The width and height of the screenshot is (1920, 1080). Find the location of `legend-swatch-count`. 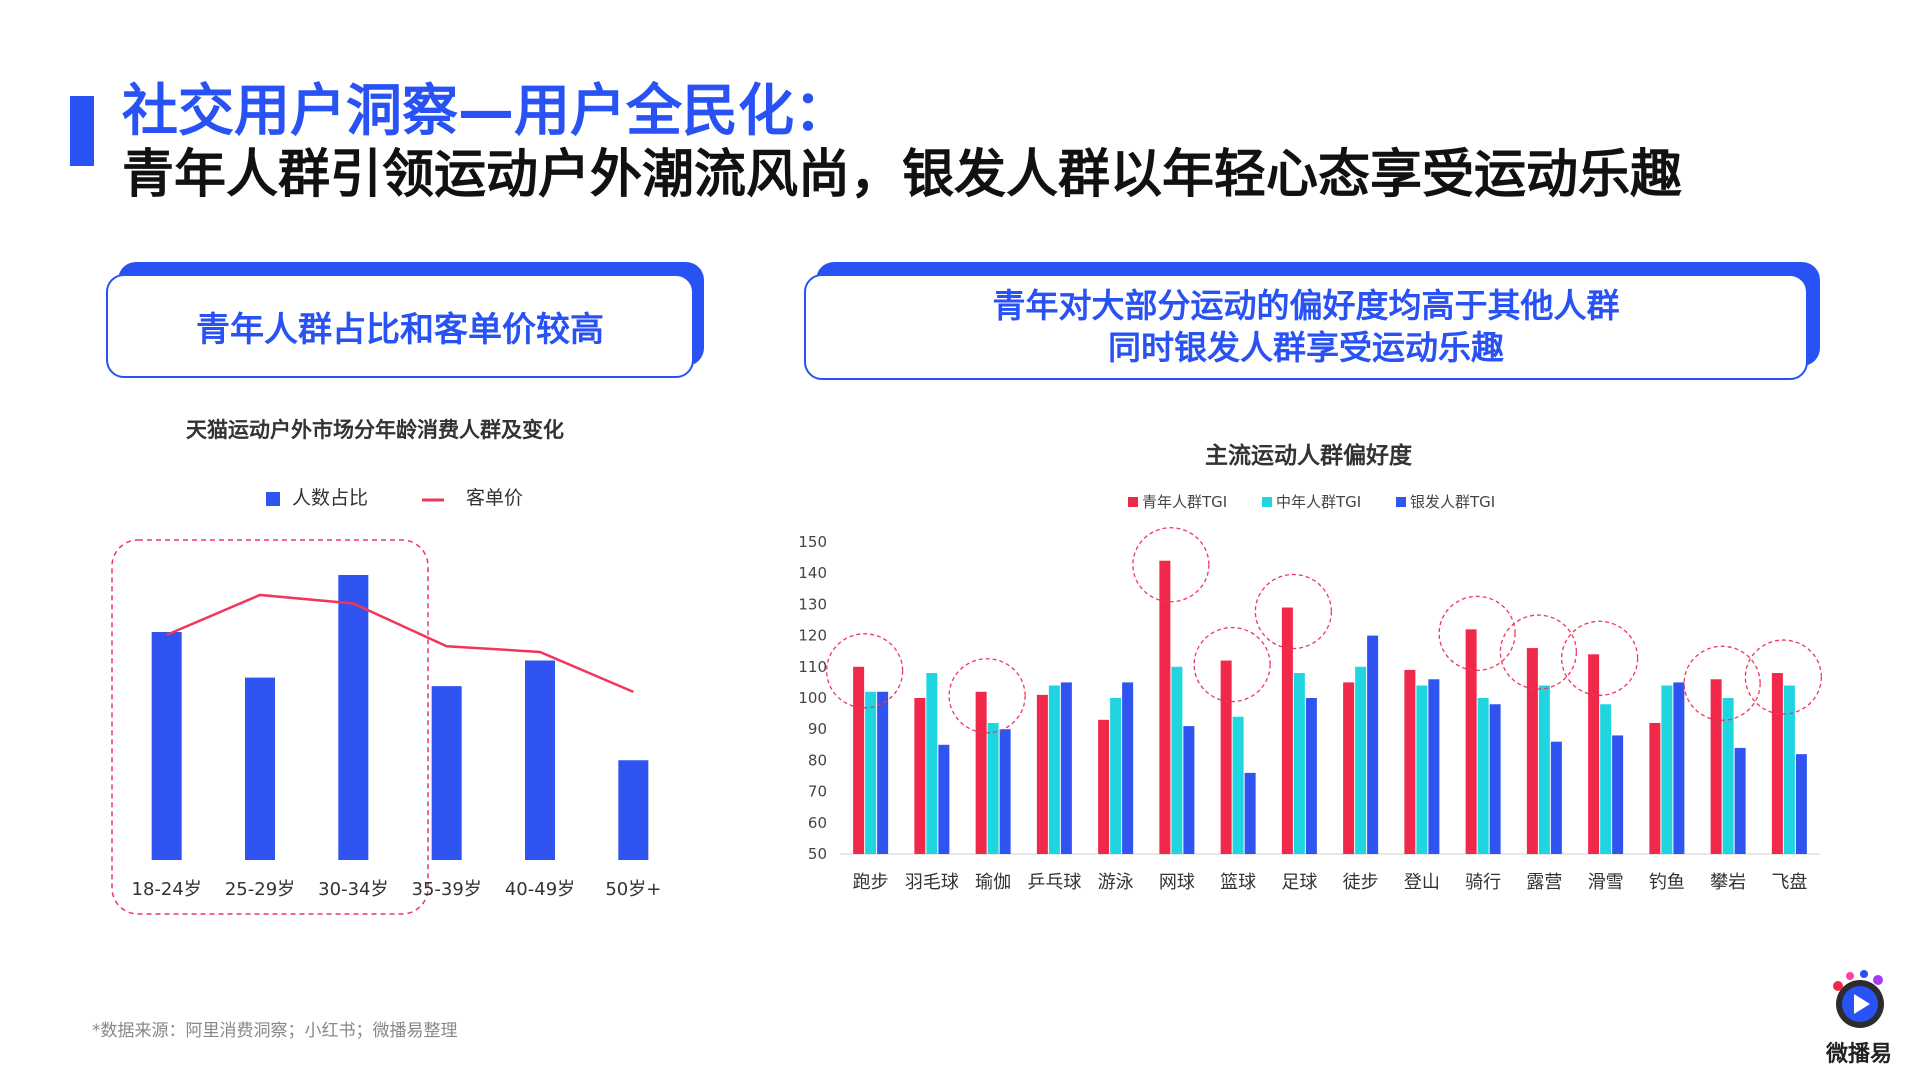

legend-swatch-count is located at coordinates (273, 499).